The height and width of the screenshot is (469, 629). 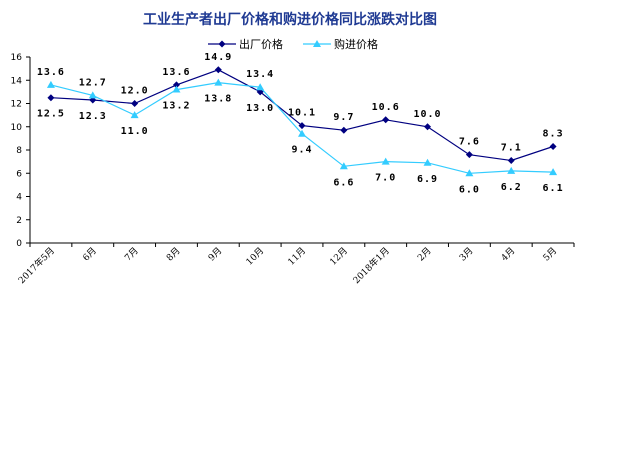 I want to click on data-label: 8.3, so click(x=553, y=134).